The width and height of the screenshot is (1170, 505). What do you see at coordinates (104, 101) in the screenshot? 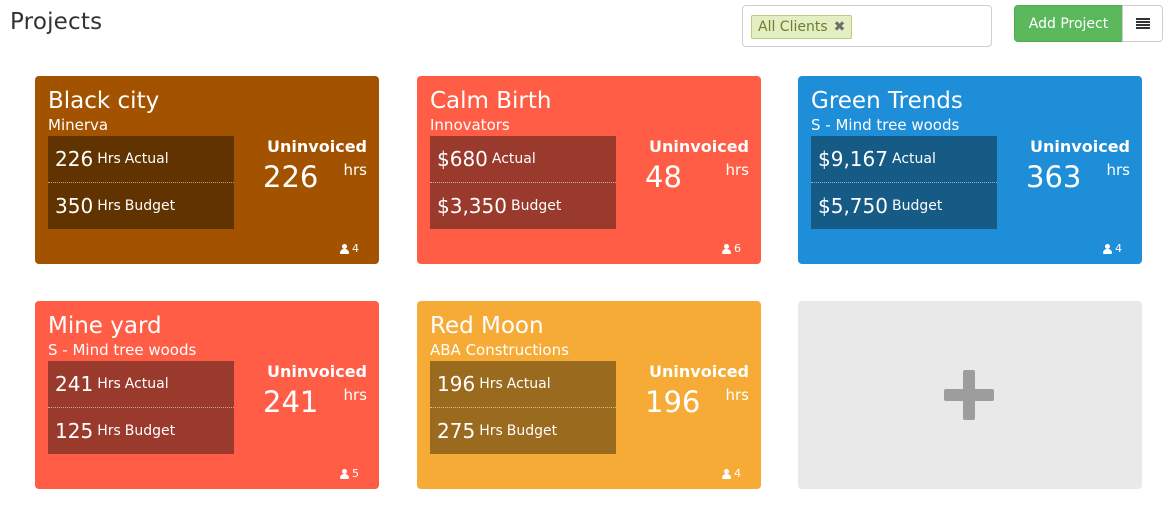
I see `project-name: Black city` at bounding box center [104, 101].